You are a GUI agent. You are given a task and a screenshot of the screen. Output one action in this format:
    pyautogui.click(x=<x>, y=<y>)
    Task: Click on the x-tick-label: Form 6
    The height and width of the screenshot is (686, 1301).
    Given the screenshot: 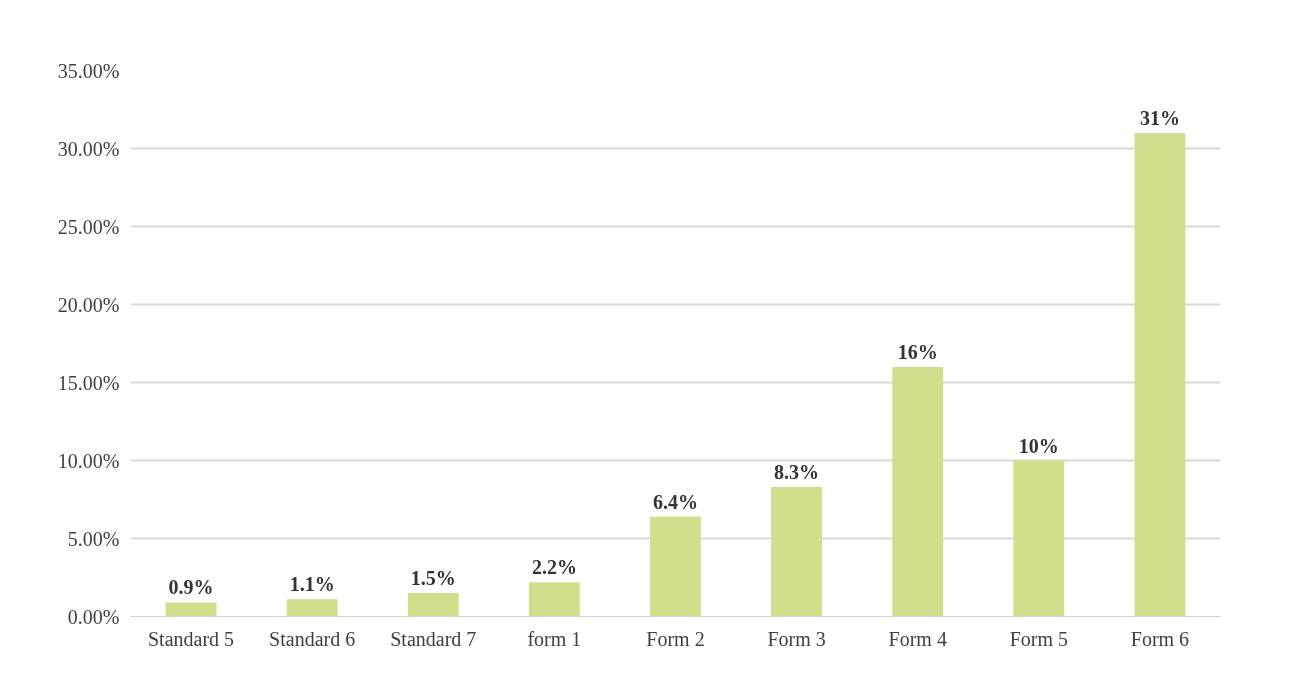 What is the action you would take?
    pyautogui.click(x=1160, y=638)
    